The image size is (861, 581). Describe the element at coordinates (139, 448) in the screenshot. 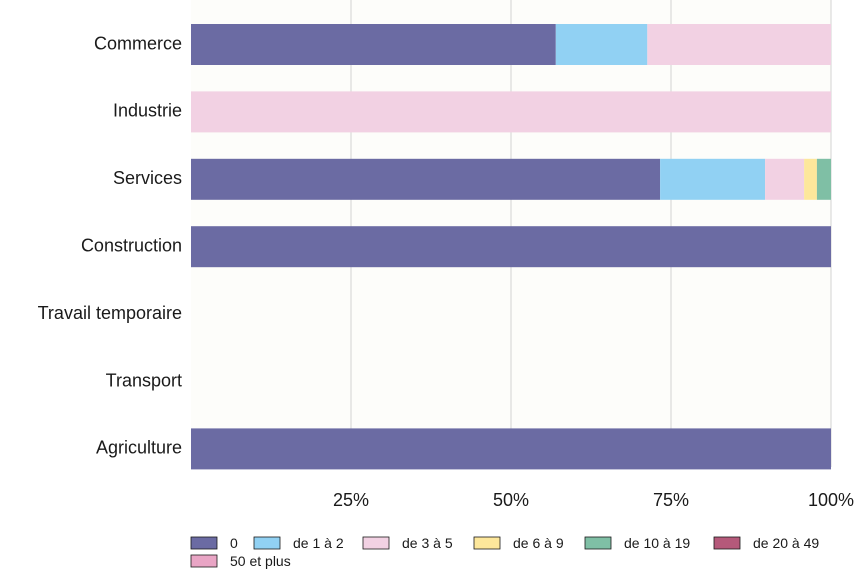

I see `category-label-agriculture: Agriculture` at that location.